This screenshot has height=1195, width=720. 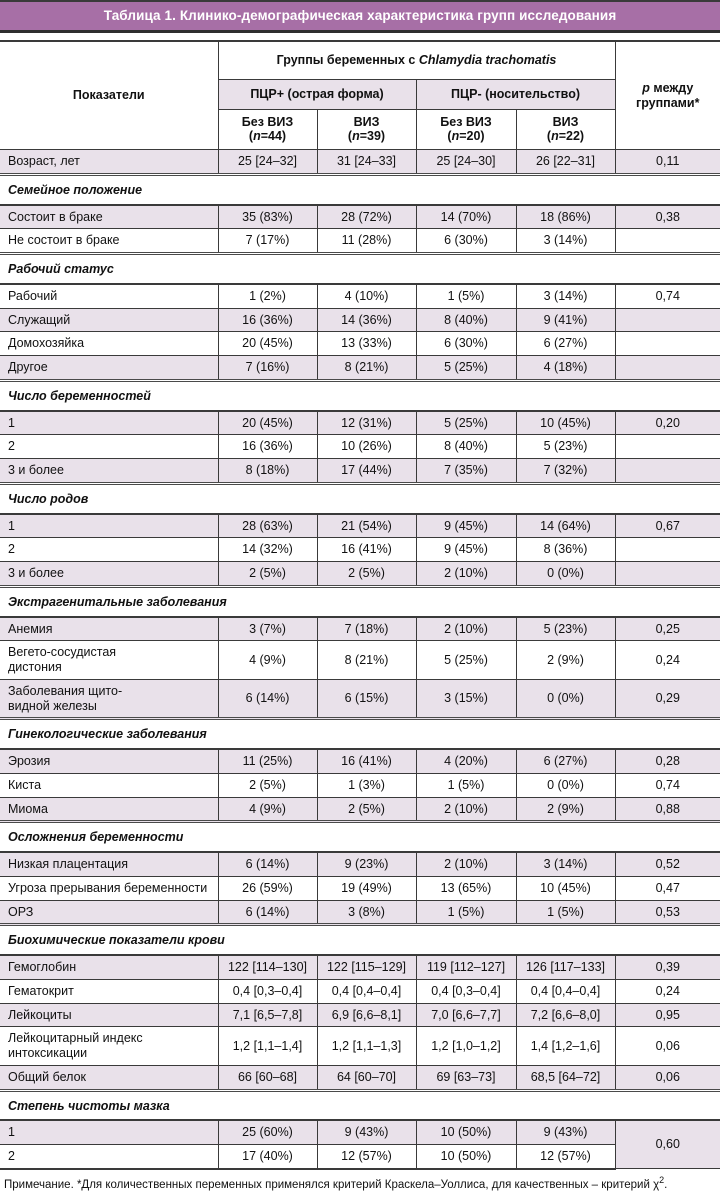 I want to click on row-label: Киста, so click(x=109, y=785).